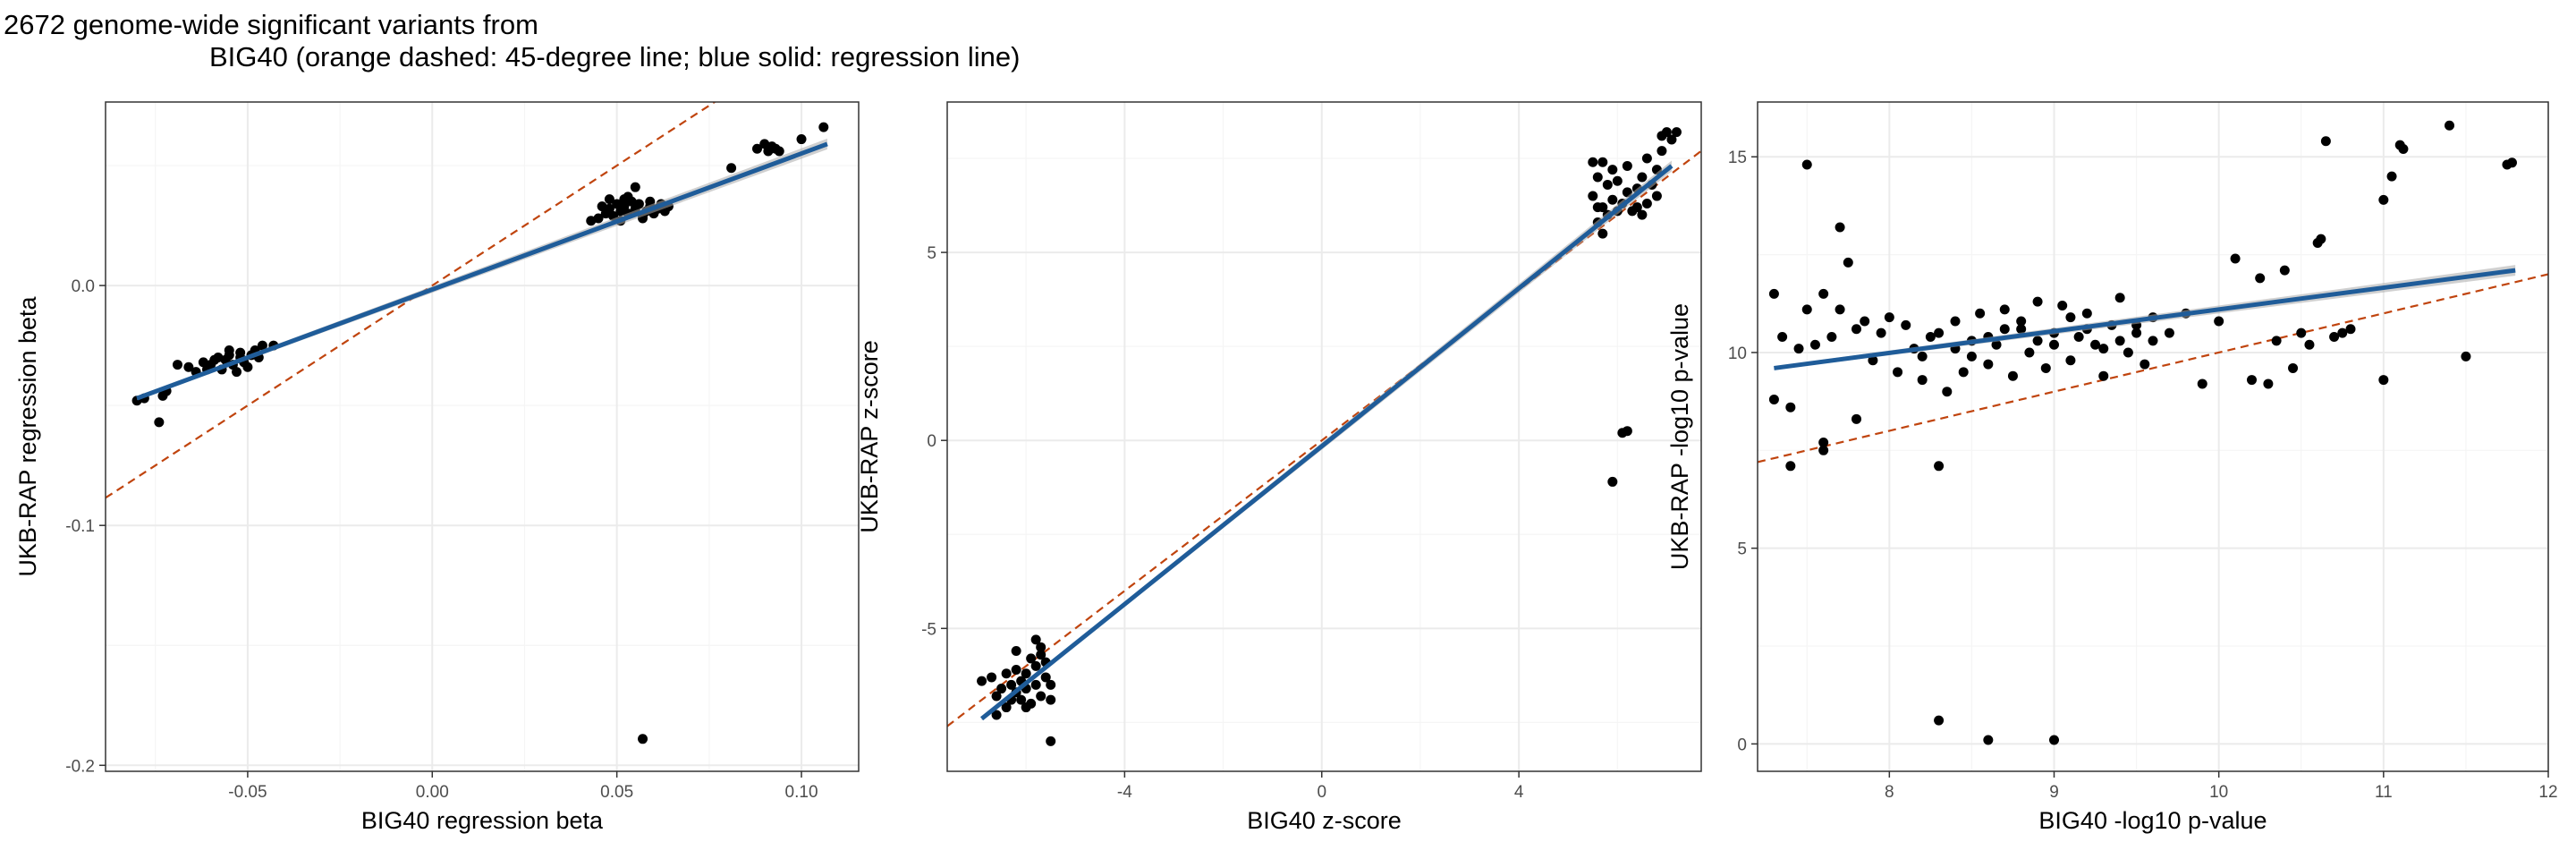 This screenshot has height=859, width=2576. I want to click on y-tick-label: -0.1, so click(80, 526).